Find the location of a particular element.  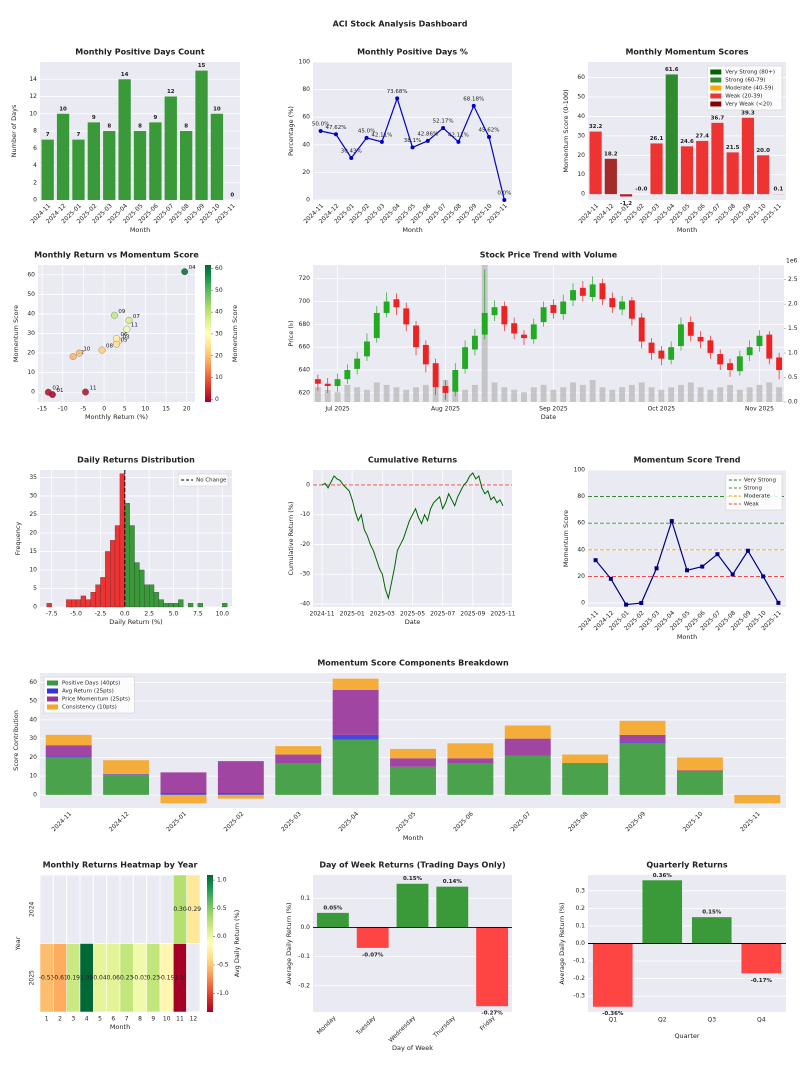

y-axis-label: Average Daily Return (%) is located at coordinates (289, 943).